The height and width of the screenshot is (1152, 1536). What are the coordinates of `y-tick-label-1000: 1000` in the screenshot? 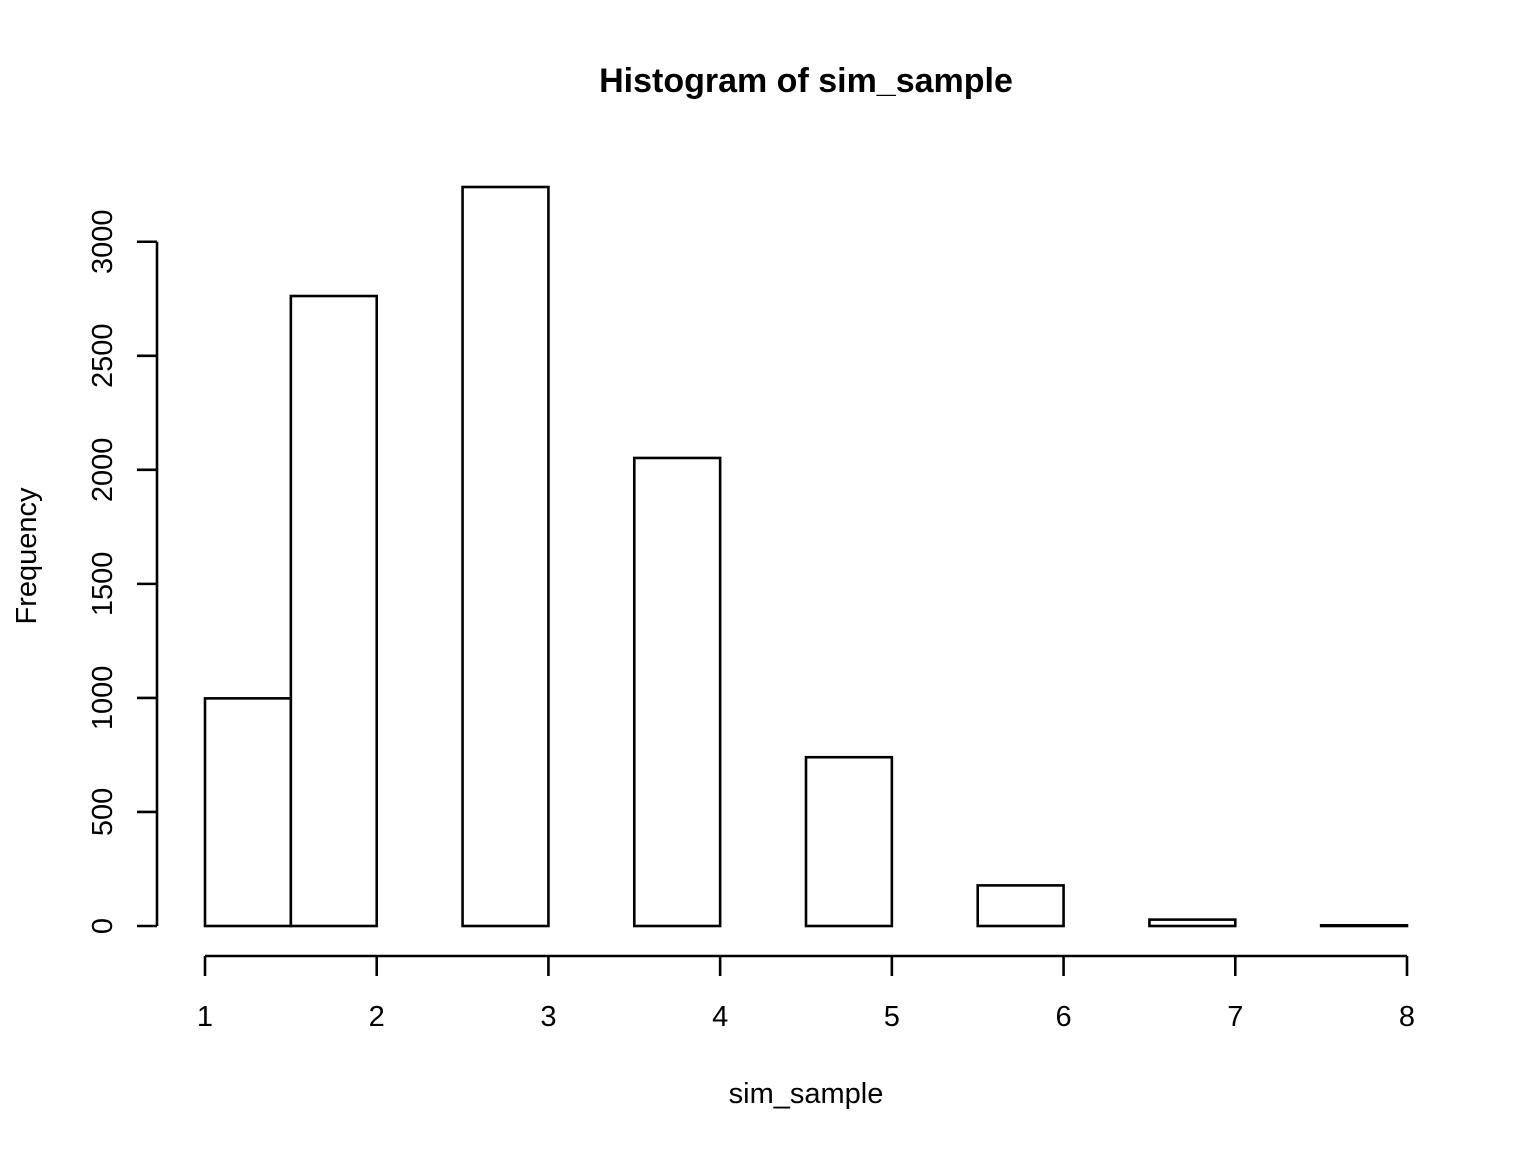 It's located at (103, 698).